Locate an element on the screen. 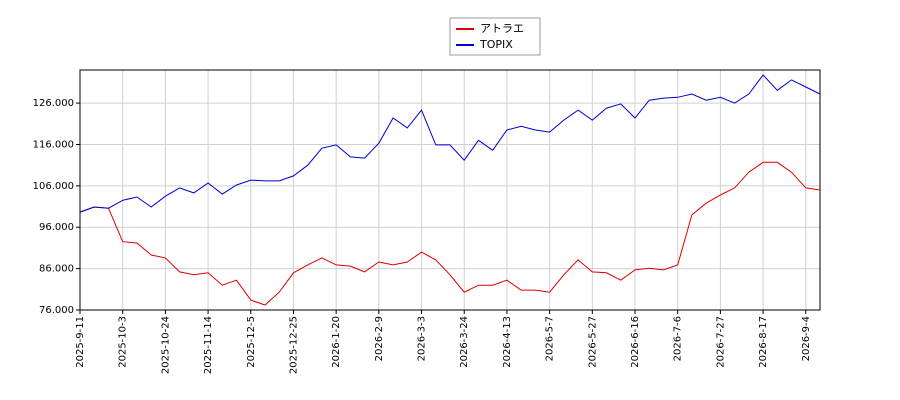 The image size is (900, 400). legend-box is located at coordinates (495, 36).